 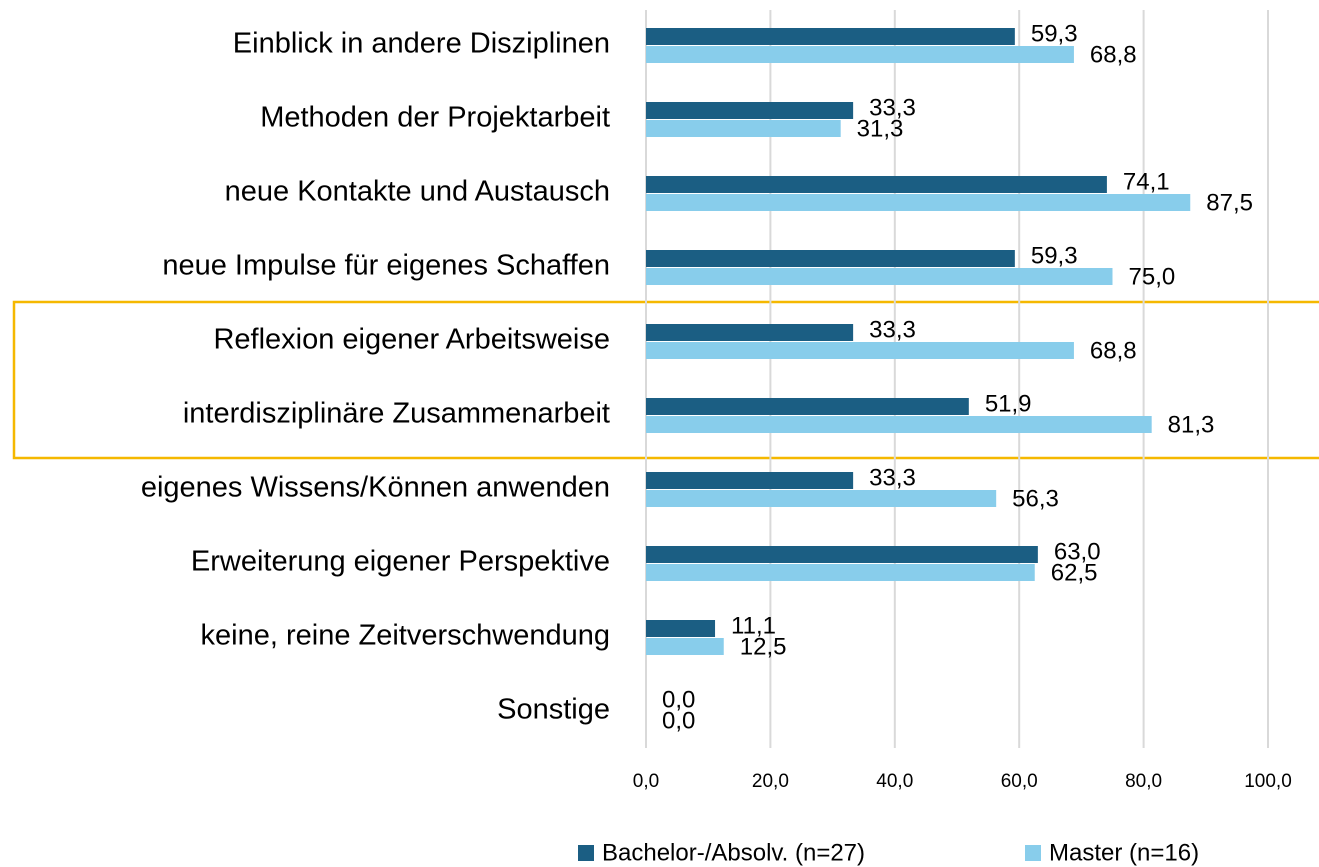 I want to click on category-label: Methoden der Projektarbeit, so click(x=435, y=118).